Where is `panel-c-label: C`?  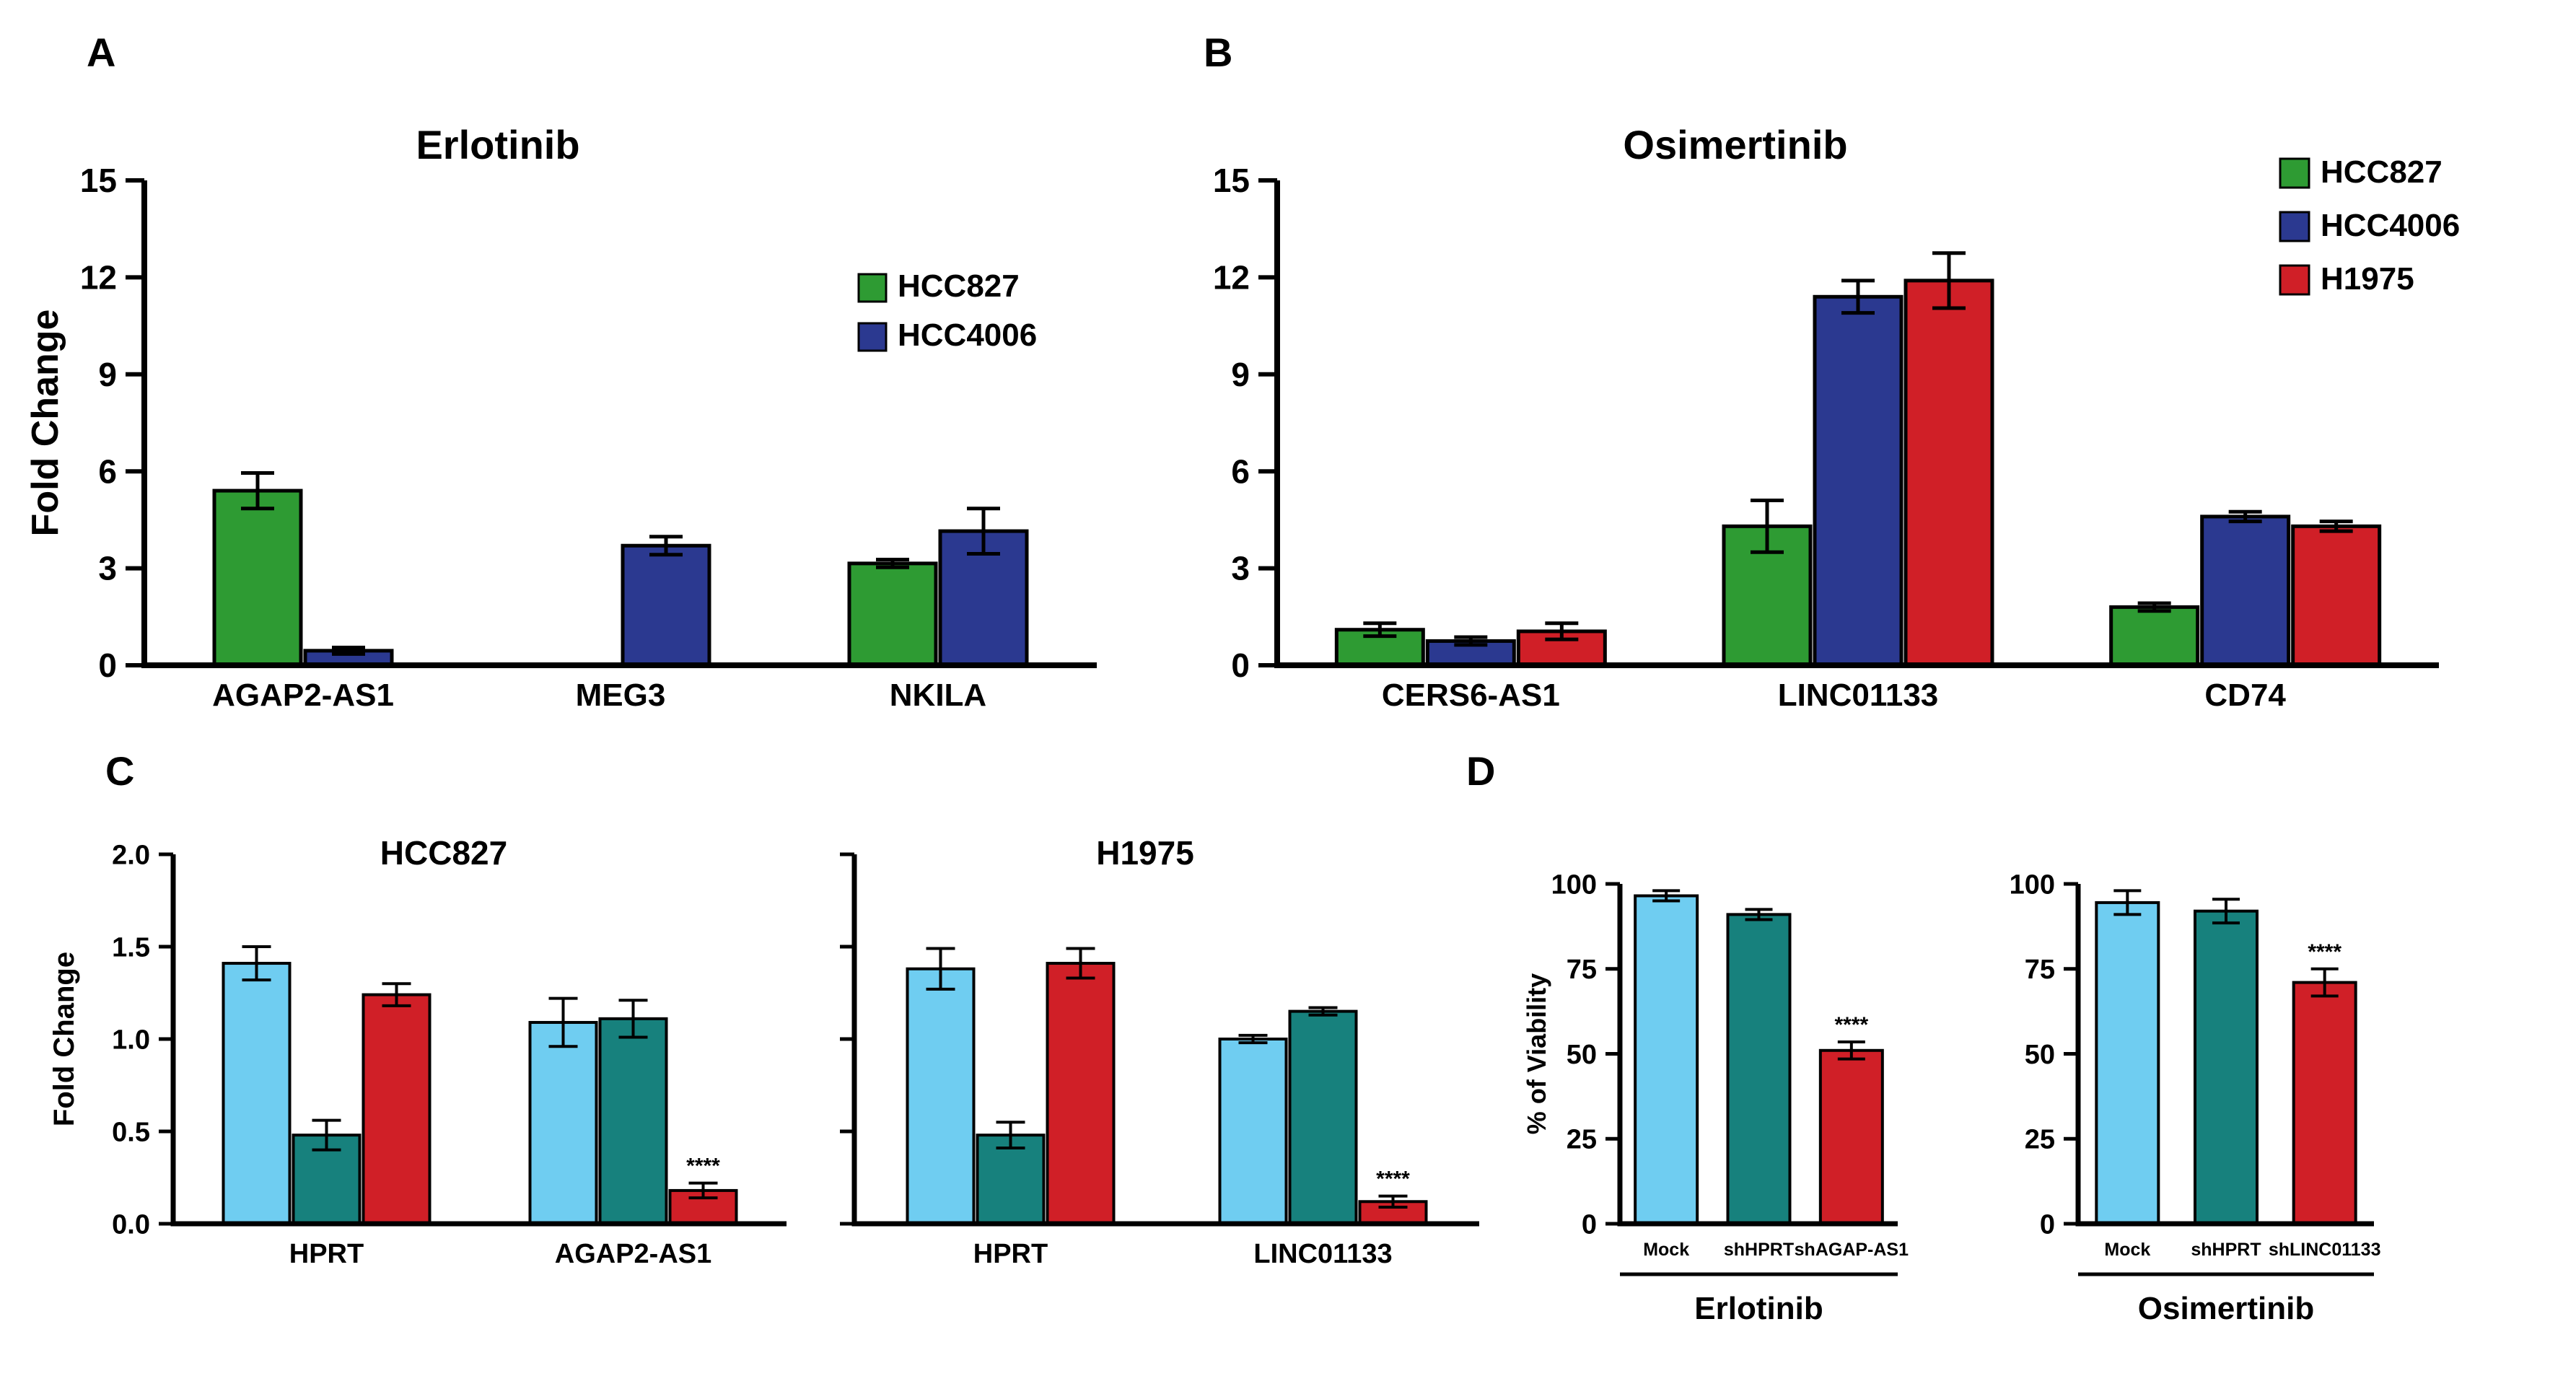
panel-c-label: C is located at coordinates (120, 771).